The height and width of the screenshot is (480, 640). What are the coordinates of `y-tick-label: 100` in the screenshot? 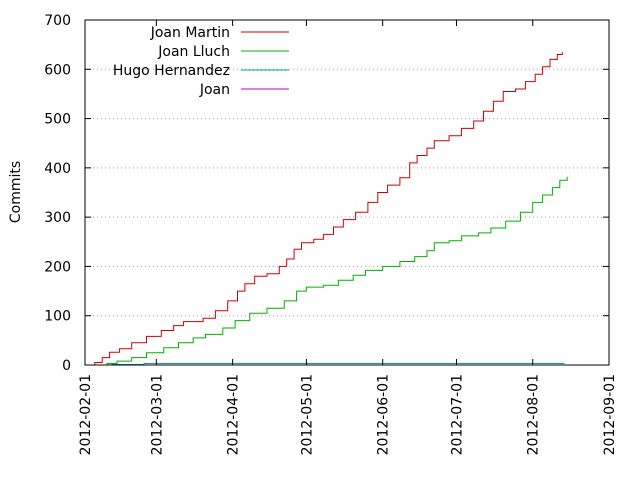 It's located at (57, 317).